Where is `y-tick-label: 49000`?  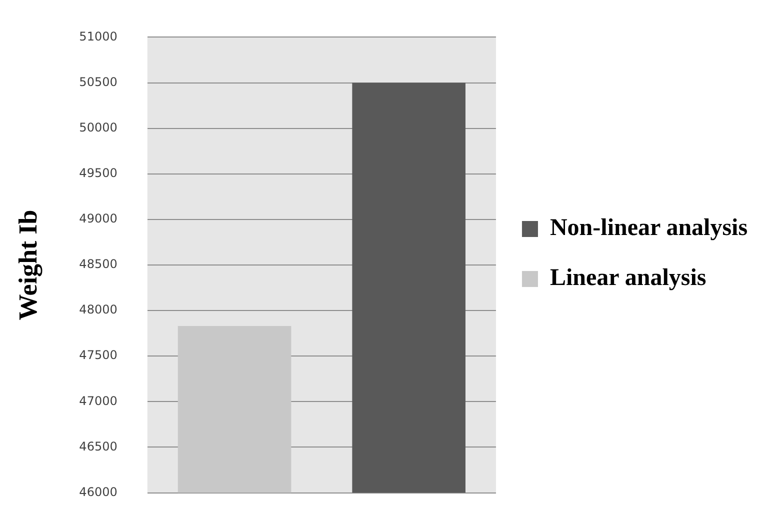 y-tick-label: 49000 is located at coordinates (98, 219).